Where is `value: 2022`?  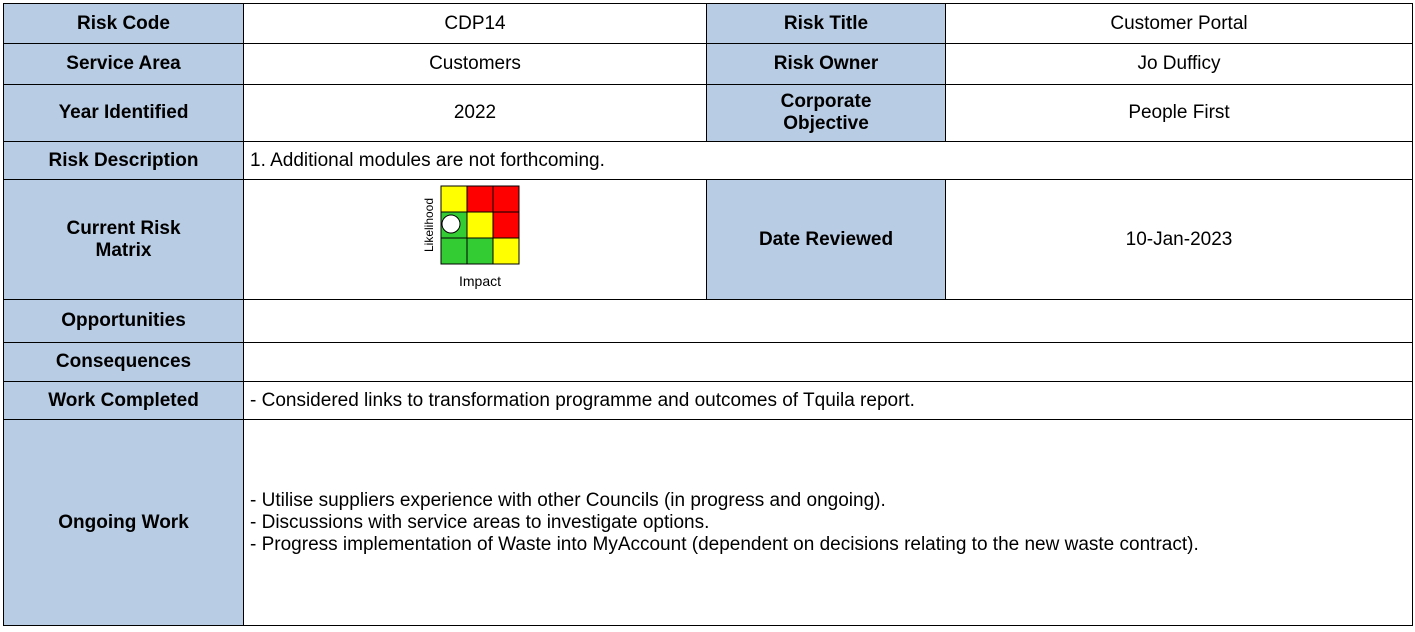
value: 2022 is located at coordinates (475, 113).